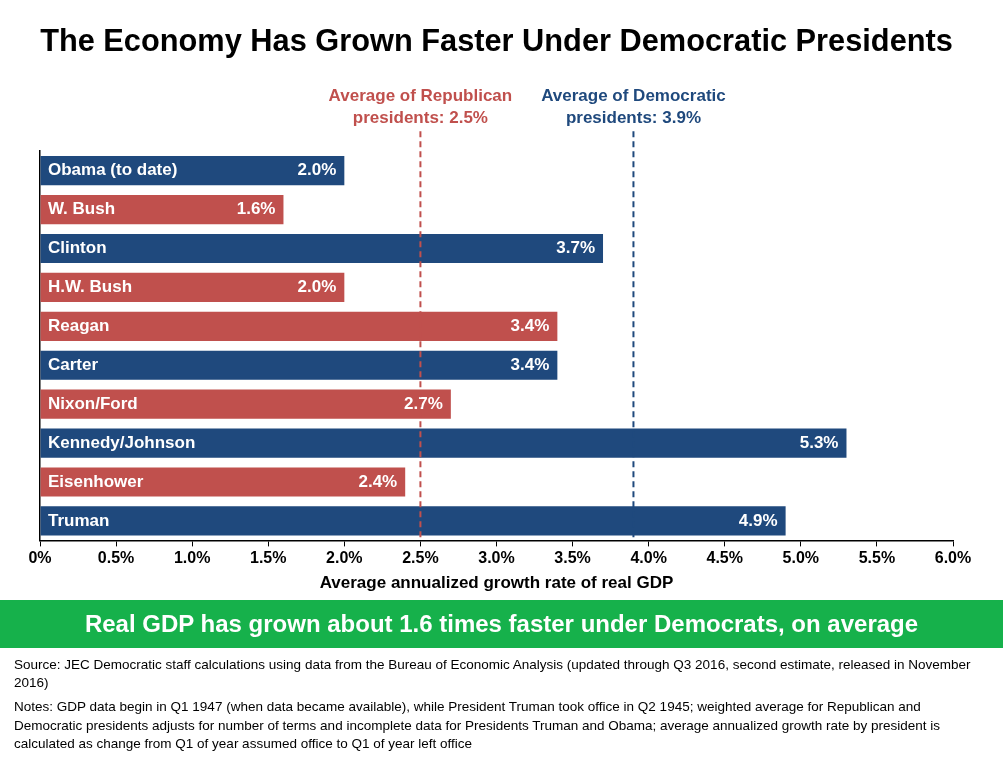  What do you see at coordinates (344, 558) in the screenshot?
I see `x-tick-label: 2.0%` at bounding box center [344, 558].